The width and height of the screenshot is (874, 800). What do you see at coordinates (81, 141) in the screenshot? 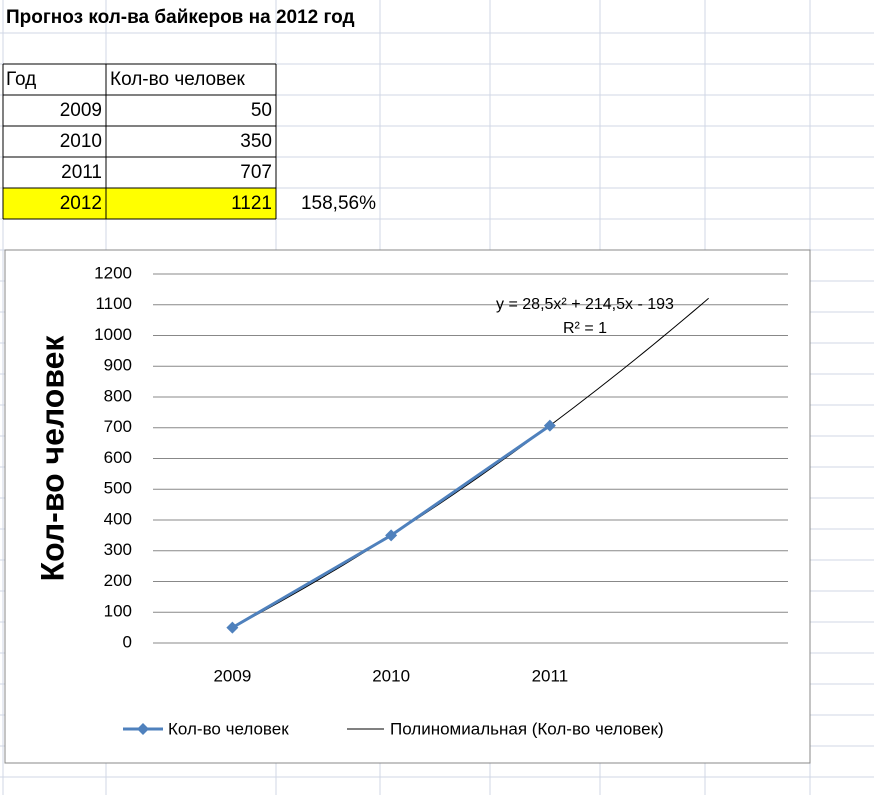
I see `table-cell: 2010` at bounding box center [81, 141].